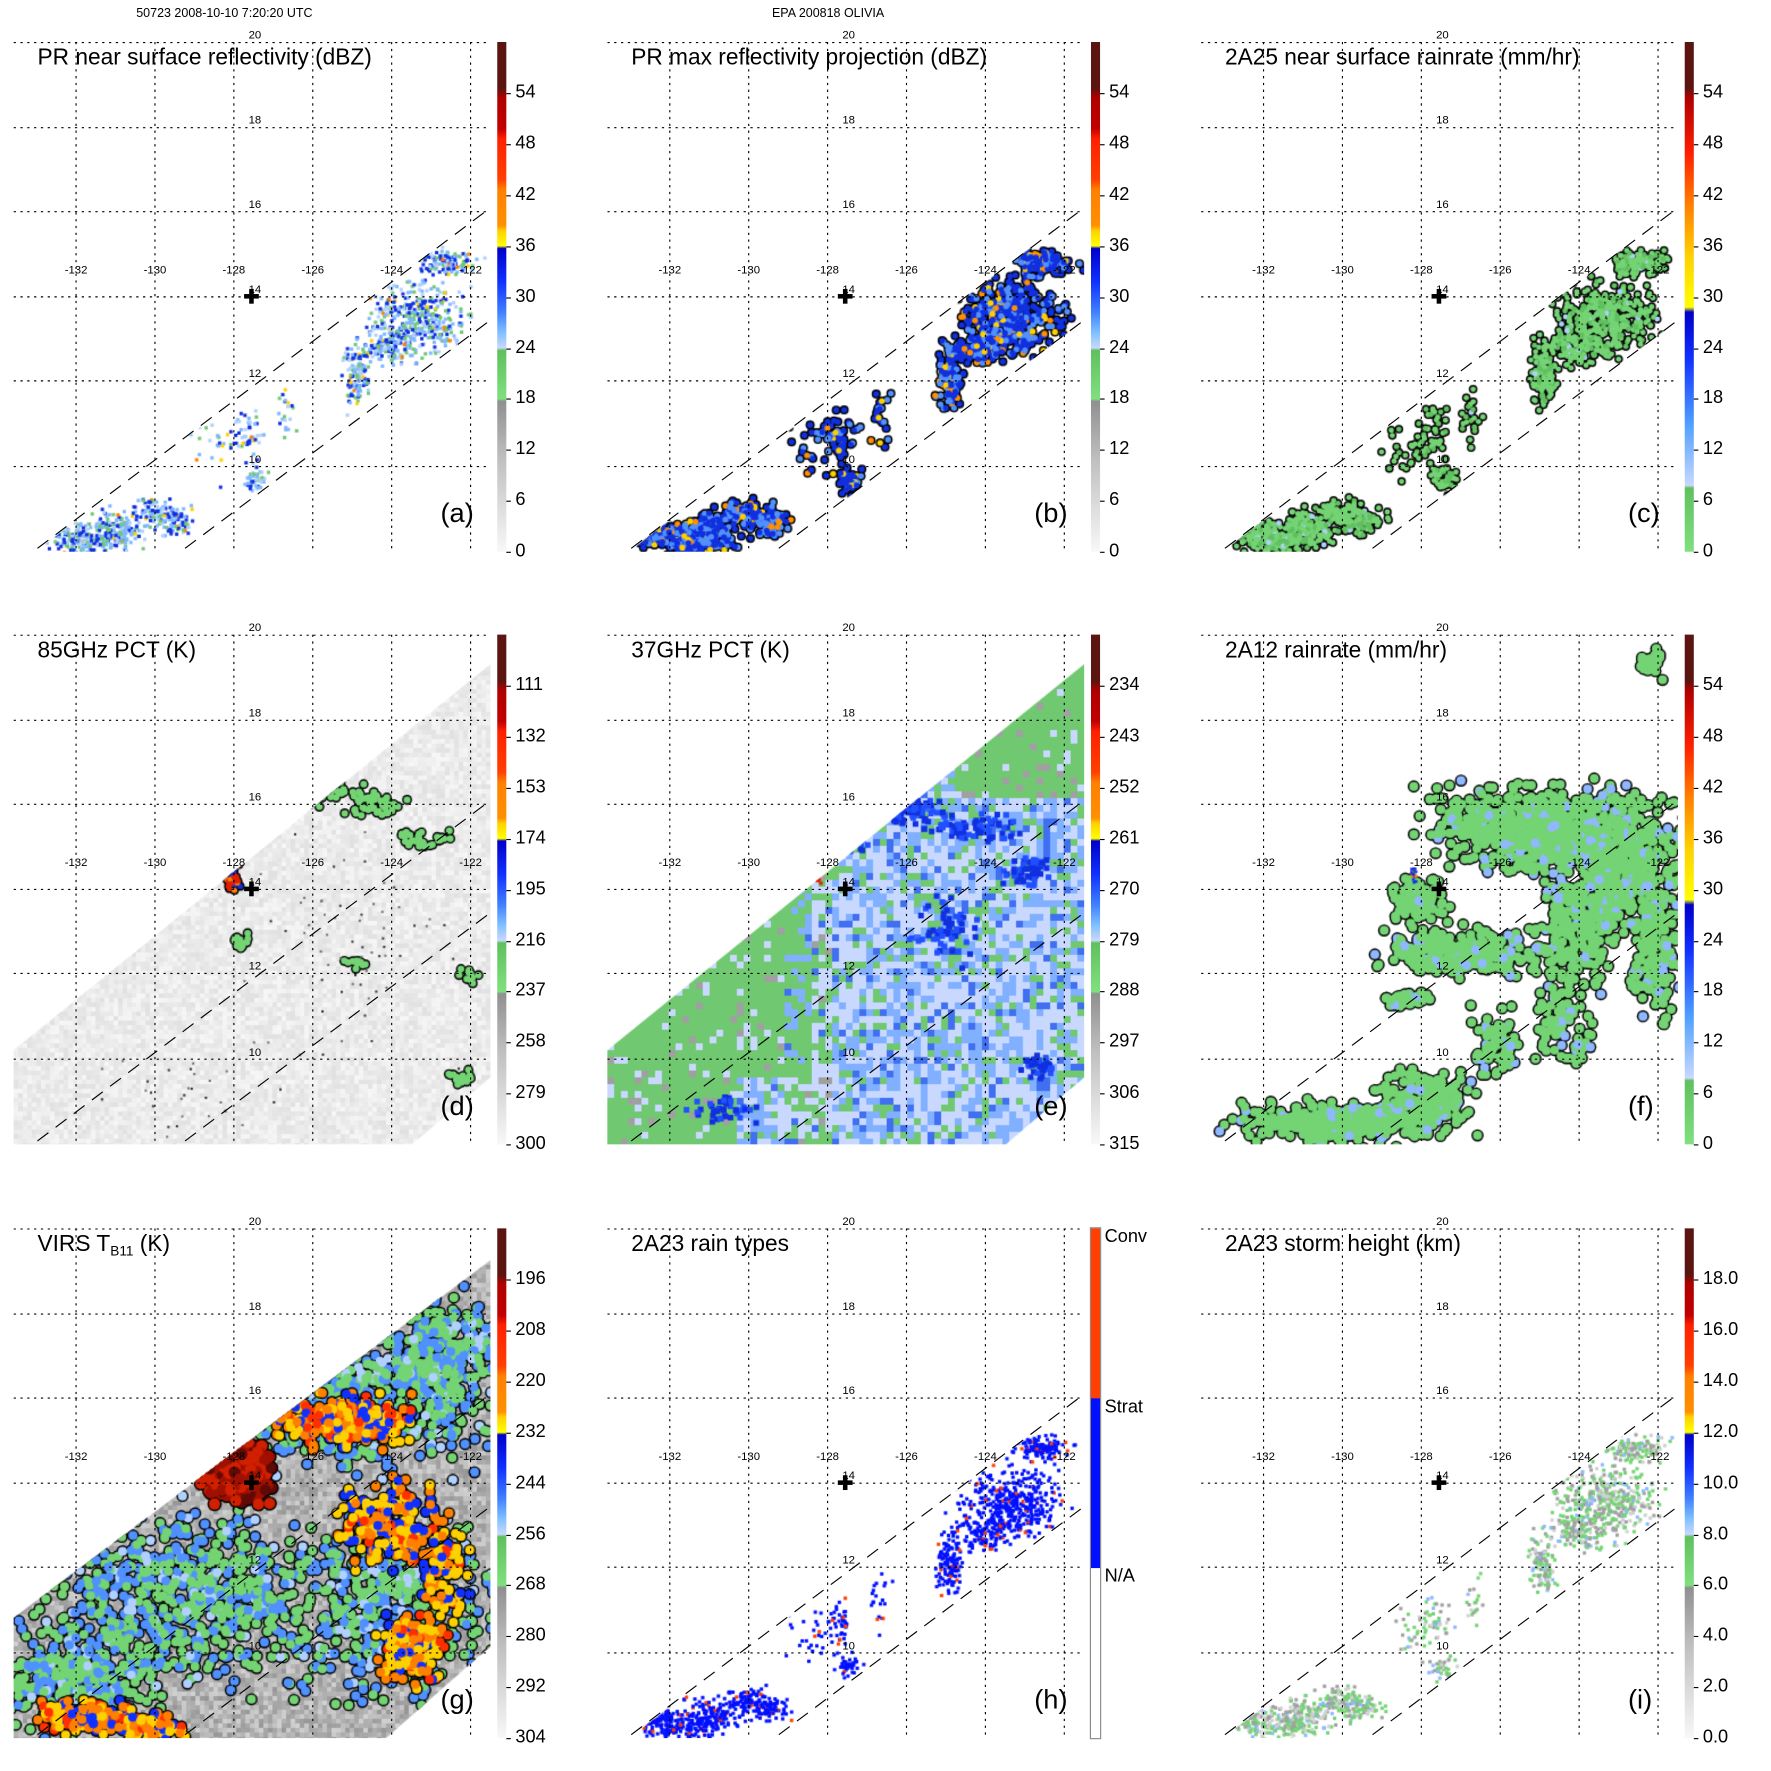 This screenshot has width=1771, height=1771. I want to click on colorbar-tick-label: N/A, so click(1119, 1577).